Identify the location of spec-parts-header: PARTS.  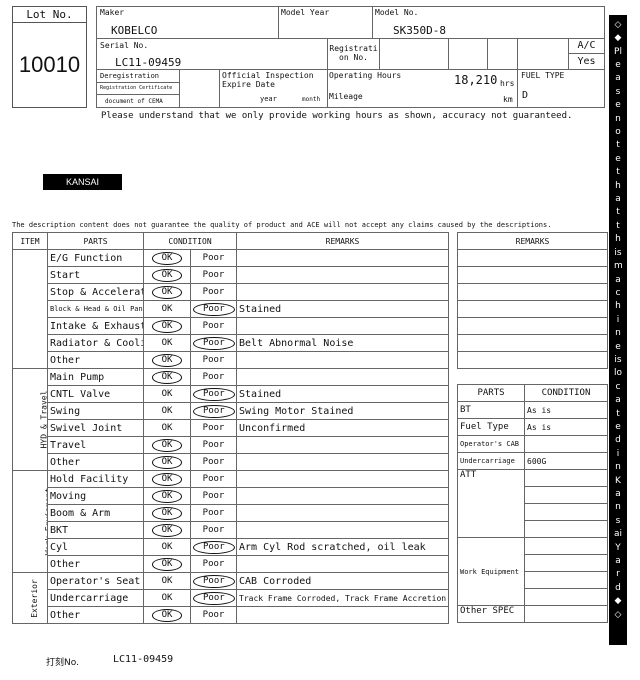
(491, 393).